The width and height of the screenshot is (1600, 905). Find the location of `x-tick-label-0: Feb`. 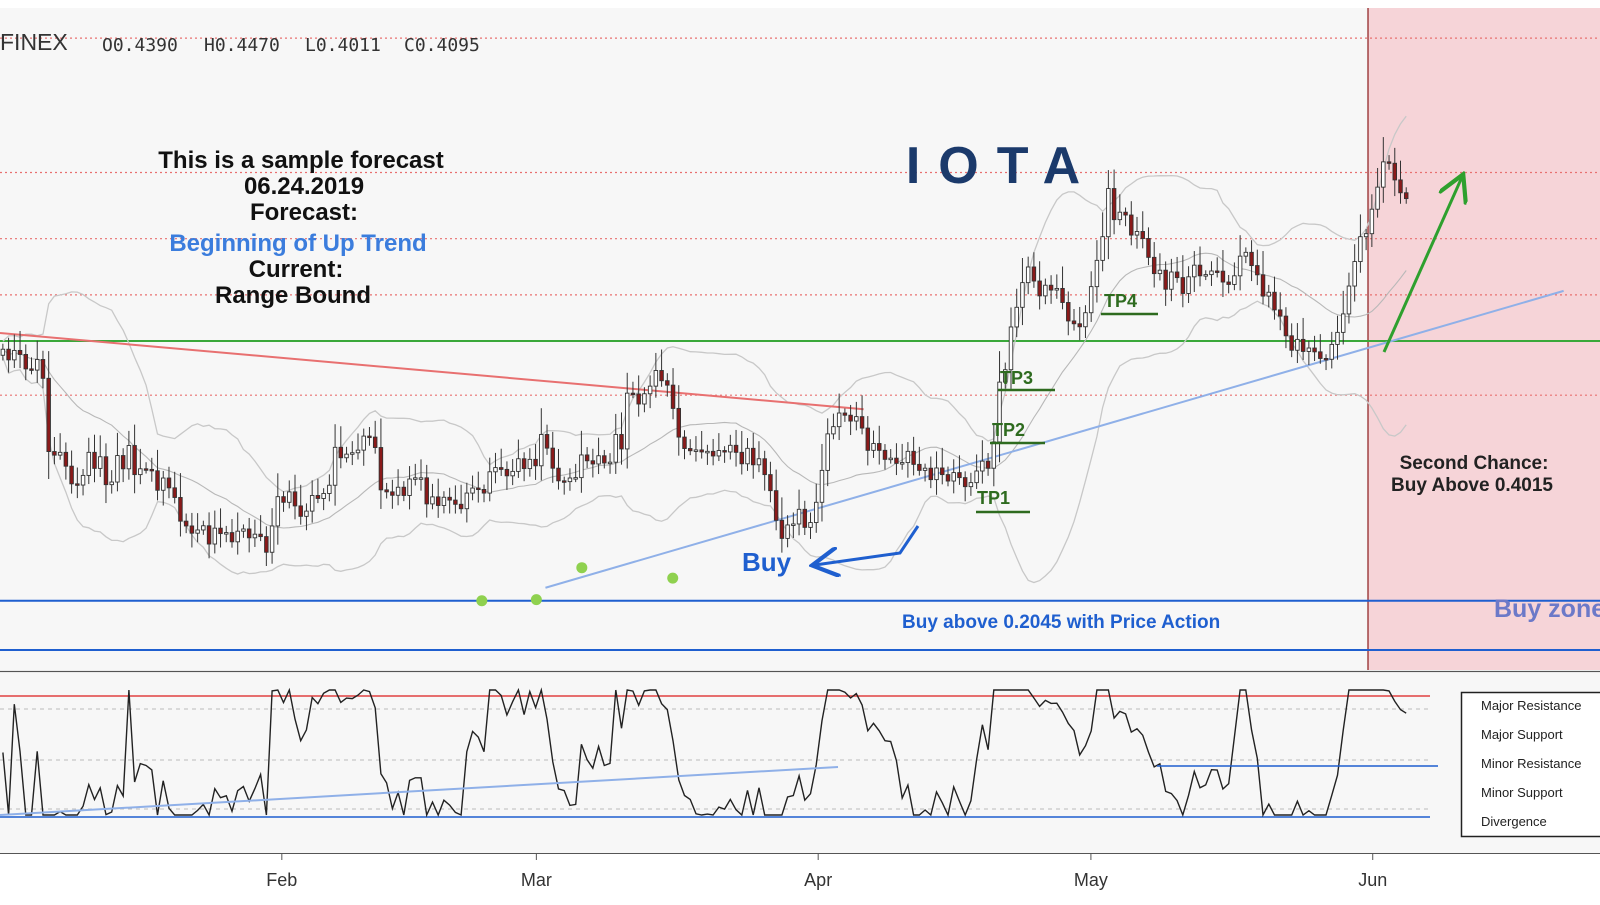

x-tick-label-0: Feb is located at coordinates (281, 880).